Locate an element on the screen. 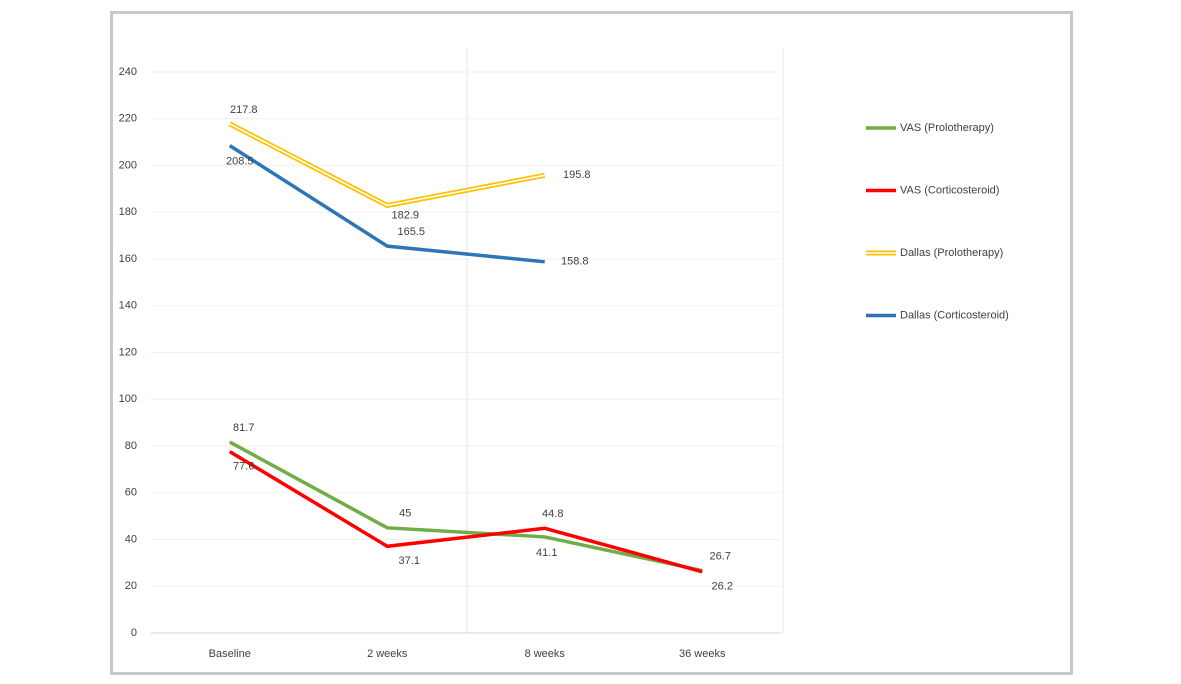 The height and width of the screenshot is (684, 1181). data-label: 26.7 is located at coordinates (720, 556).